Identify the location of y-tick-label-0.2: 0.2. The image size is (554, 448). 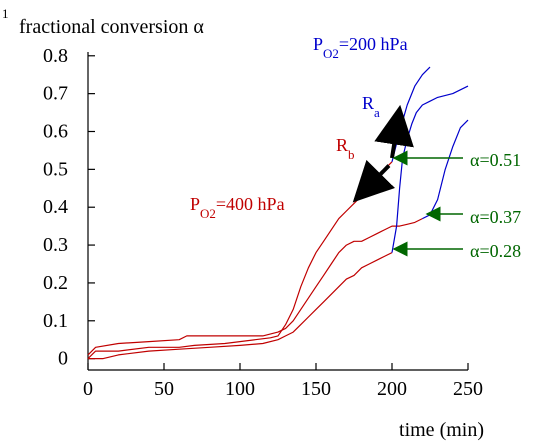
(55, 283).